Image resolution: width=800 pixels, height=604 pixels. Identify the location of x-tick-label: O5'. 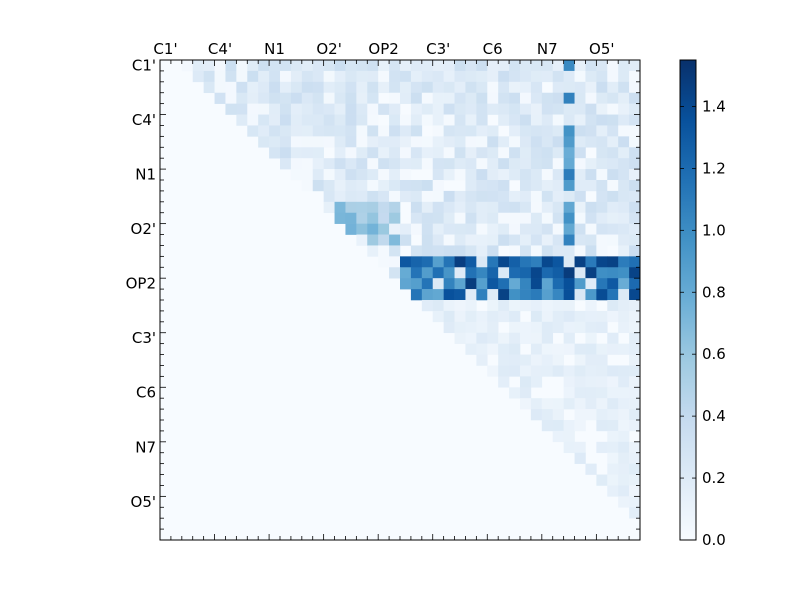
(601, 49).